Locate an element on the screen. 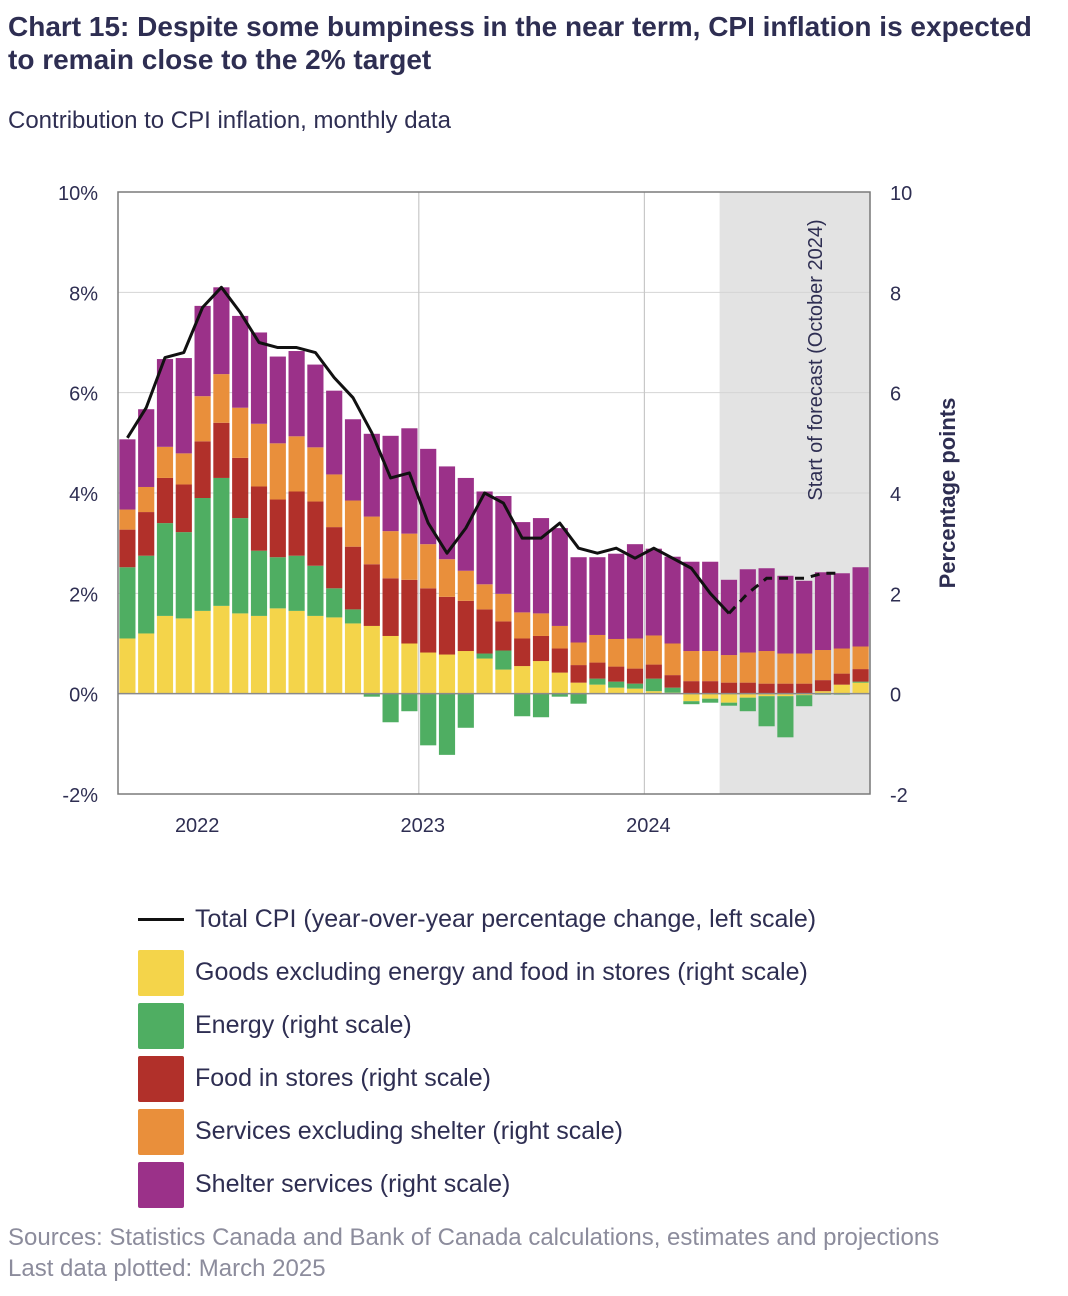 This screenshot has height=1296, width=1068. legend-label-services: Services excluding shelter (right scale) is located at coordinates (409, 1131).